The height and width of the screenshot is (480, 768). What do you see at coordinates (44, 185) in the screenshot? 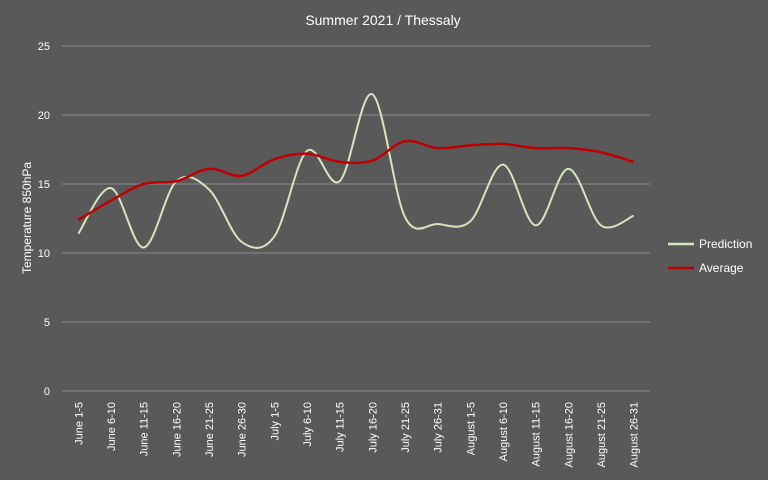
I see `y-tick-label: 15` at bounding box center [44, 185].